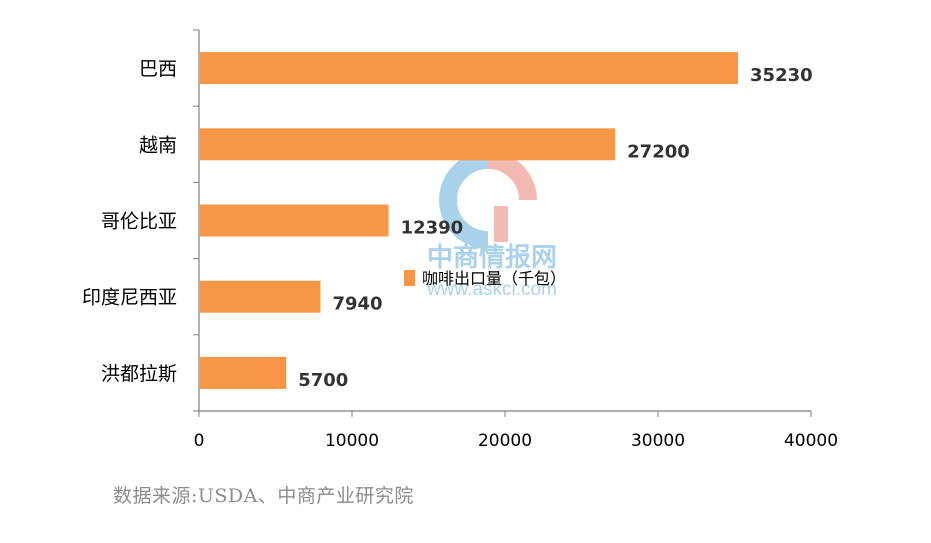  Describe the element at coordinates (658, 151) in the screenshot. I see `data-label: 27200` at that location.